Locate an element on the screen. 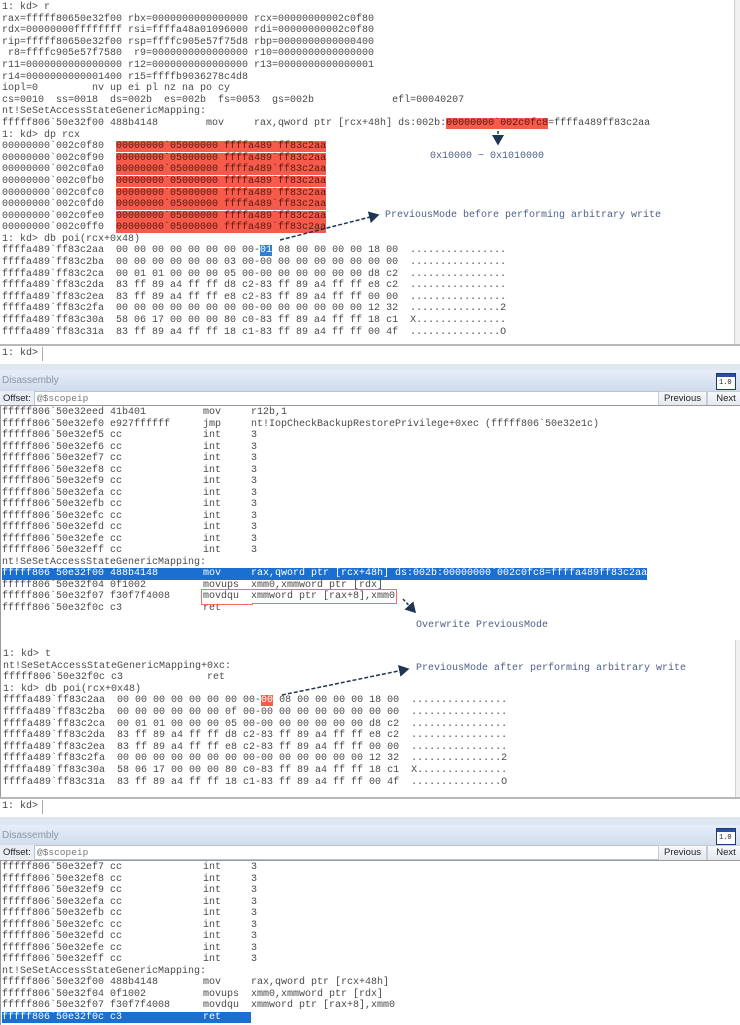 Image resolution: width=740 pixels, height=1025 pixels. icon-label: 1.0 is located at coordinates (725, 383).